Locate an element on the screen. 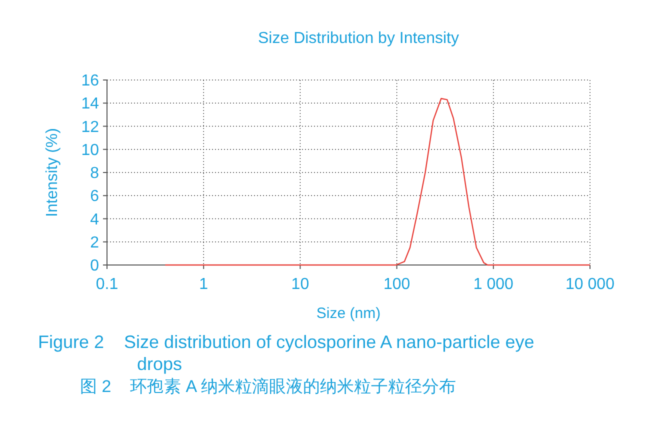  y-tick-label: 14 is located at coordinates (90, 104).